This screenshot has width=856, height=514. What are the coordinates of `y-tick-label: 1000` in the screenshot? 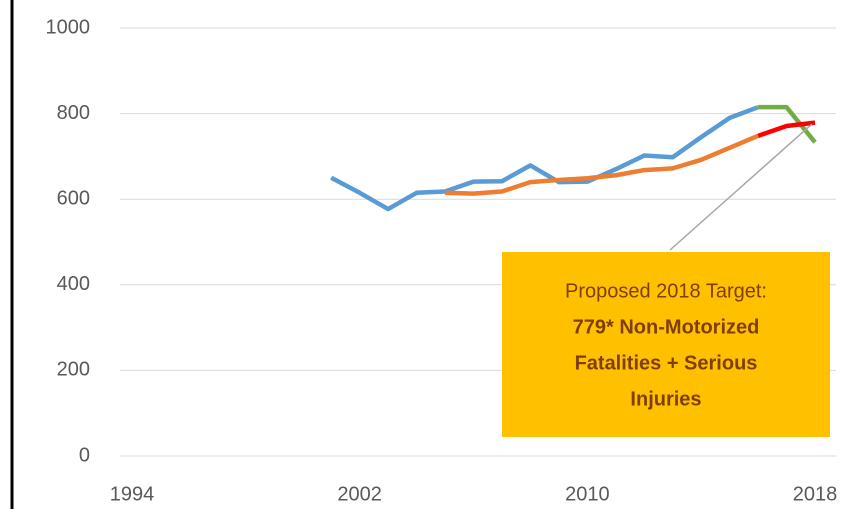 It's located at (68, 27).